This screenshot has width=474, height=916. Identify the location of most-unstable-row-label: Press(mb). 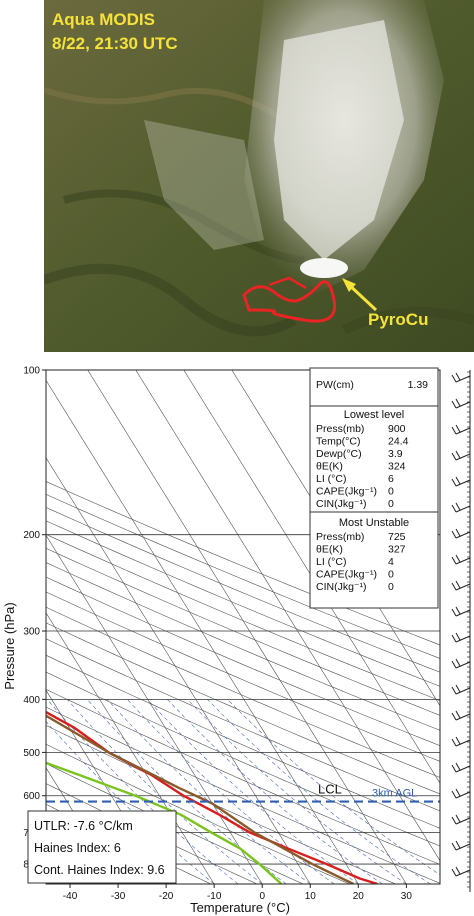
(340, 537).